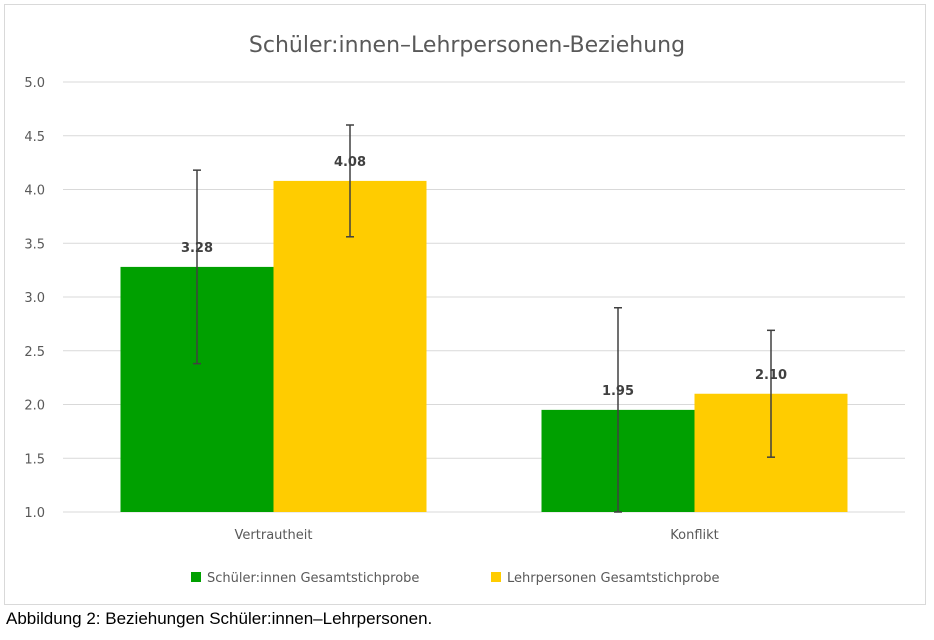  What do you see at coordinates (34, 83) in the screenshot?
I see `y-tick-label: 5.0` at bounding box center [34, 83].